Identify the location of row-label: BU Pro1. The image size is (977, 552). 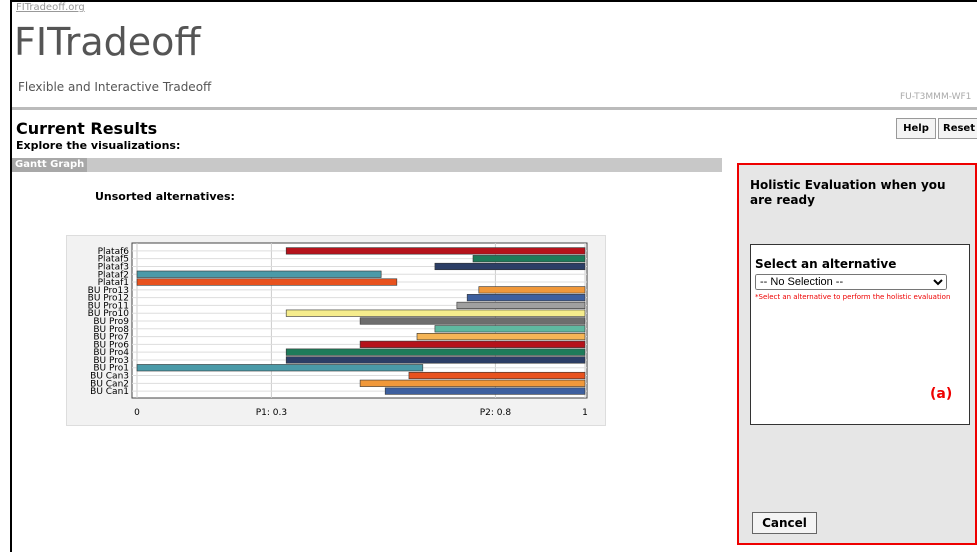
(111, 369).